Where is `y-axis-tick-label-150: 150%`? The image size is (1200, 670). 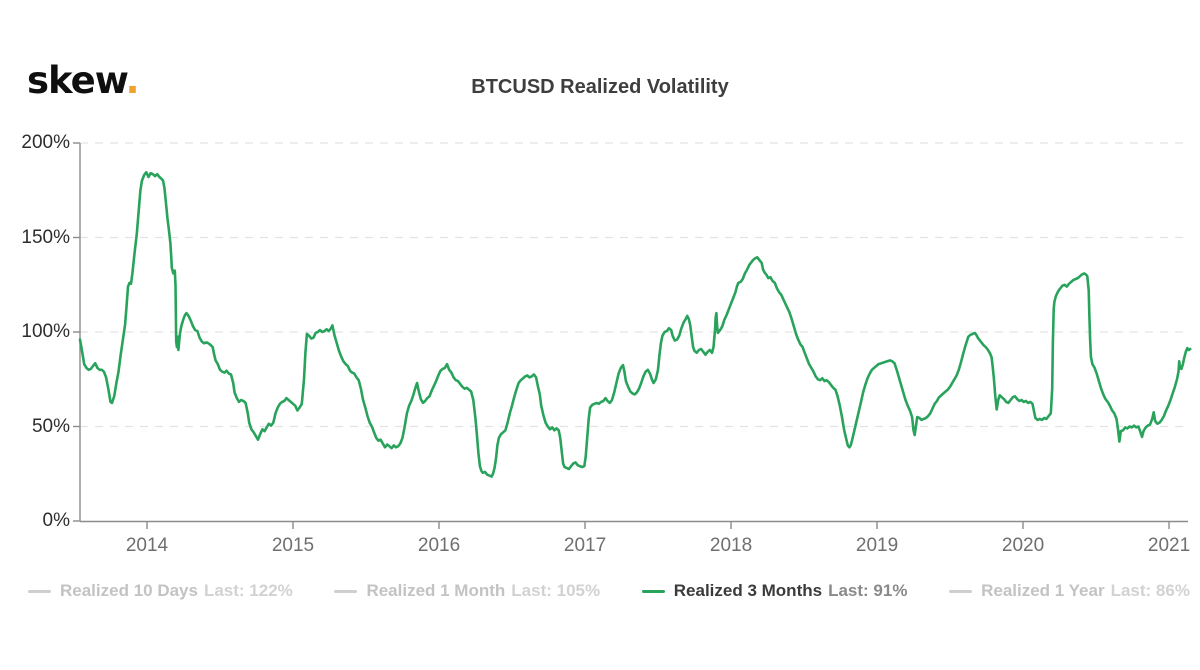 y-axis-tick-label-150: 150% is located at coordinates (45, 237).